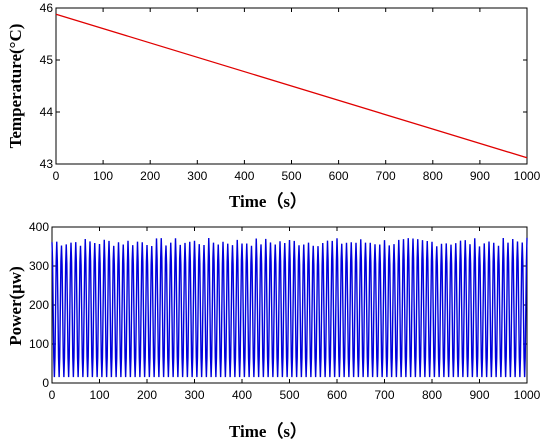  Describe the element at coordinates (244, 176) in the screenshot. I see `temperature-x-tick-label: 400` at that location.